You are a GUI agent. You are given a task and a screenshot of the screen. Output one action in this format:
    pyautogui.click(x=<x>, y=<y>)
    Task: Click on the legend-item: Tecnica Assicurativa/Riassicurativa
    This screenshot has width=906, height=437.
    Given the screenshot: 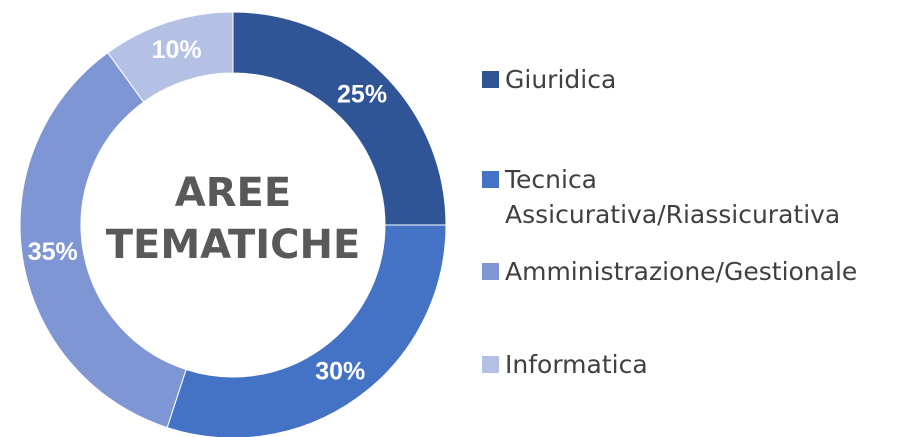 What is the action you would take?
    pyautogui.click(x=688, y=197)
    